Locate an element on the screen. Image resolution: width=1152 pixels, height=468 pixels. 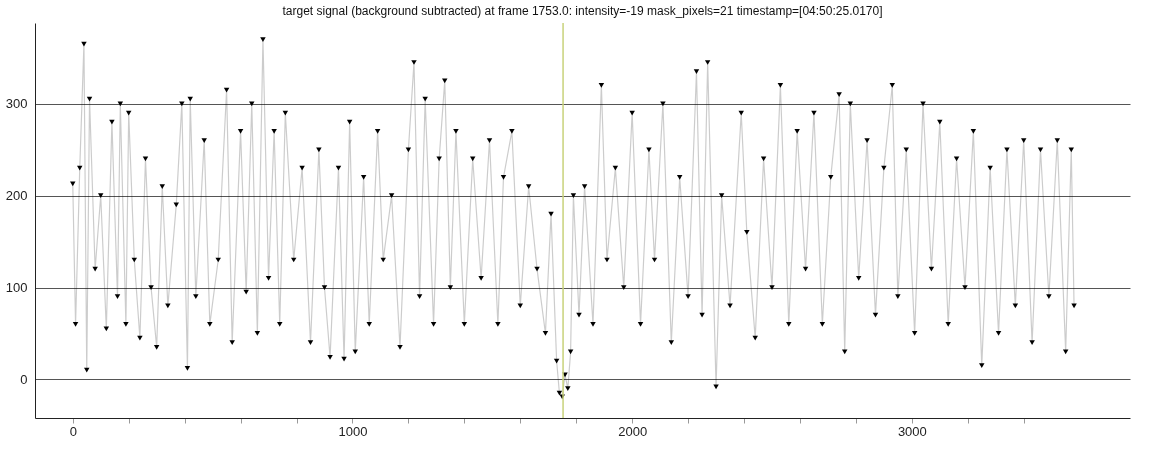
x-tick-label: 3000 is located at coordinates (912, 431).